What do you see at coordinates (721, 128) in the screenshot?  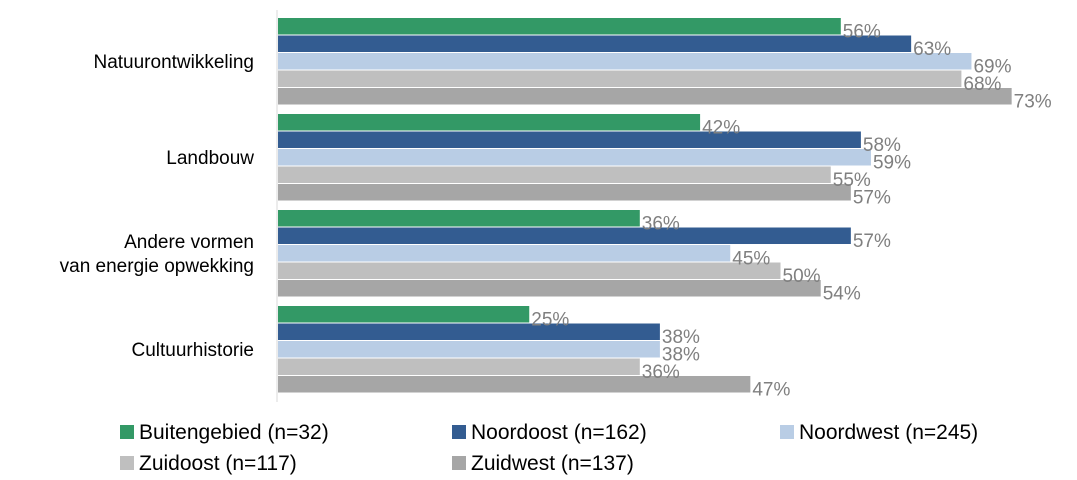 I see `value-label: 42%` at bounding box center [721, 128].